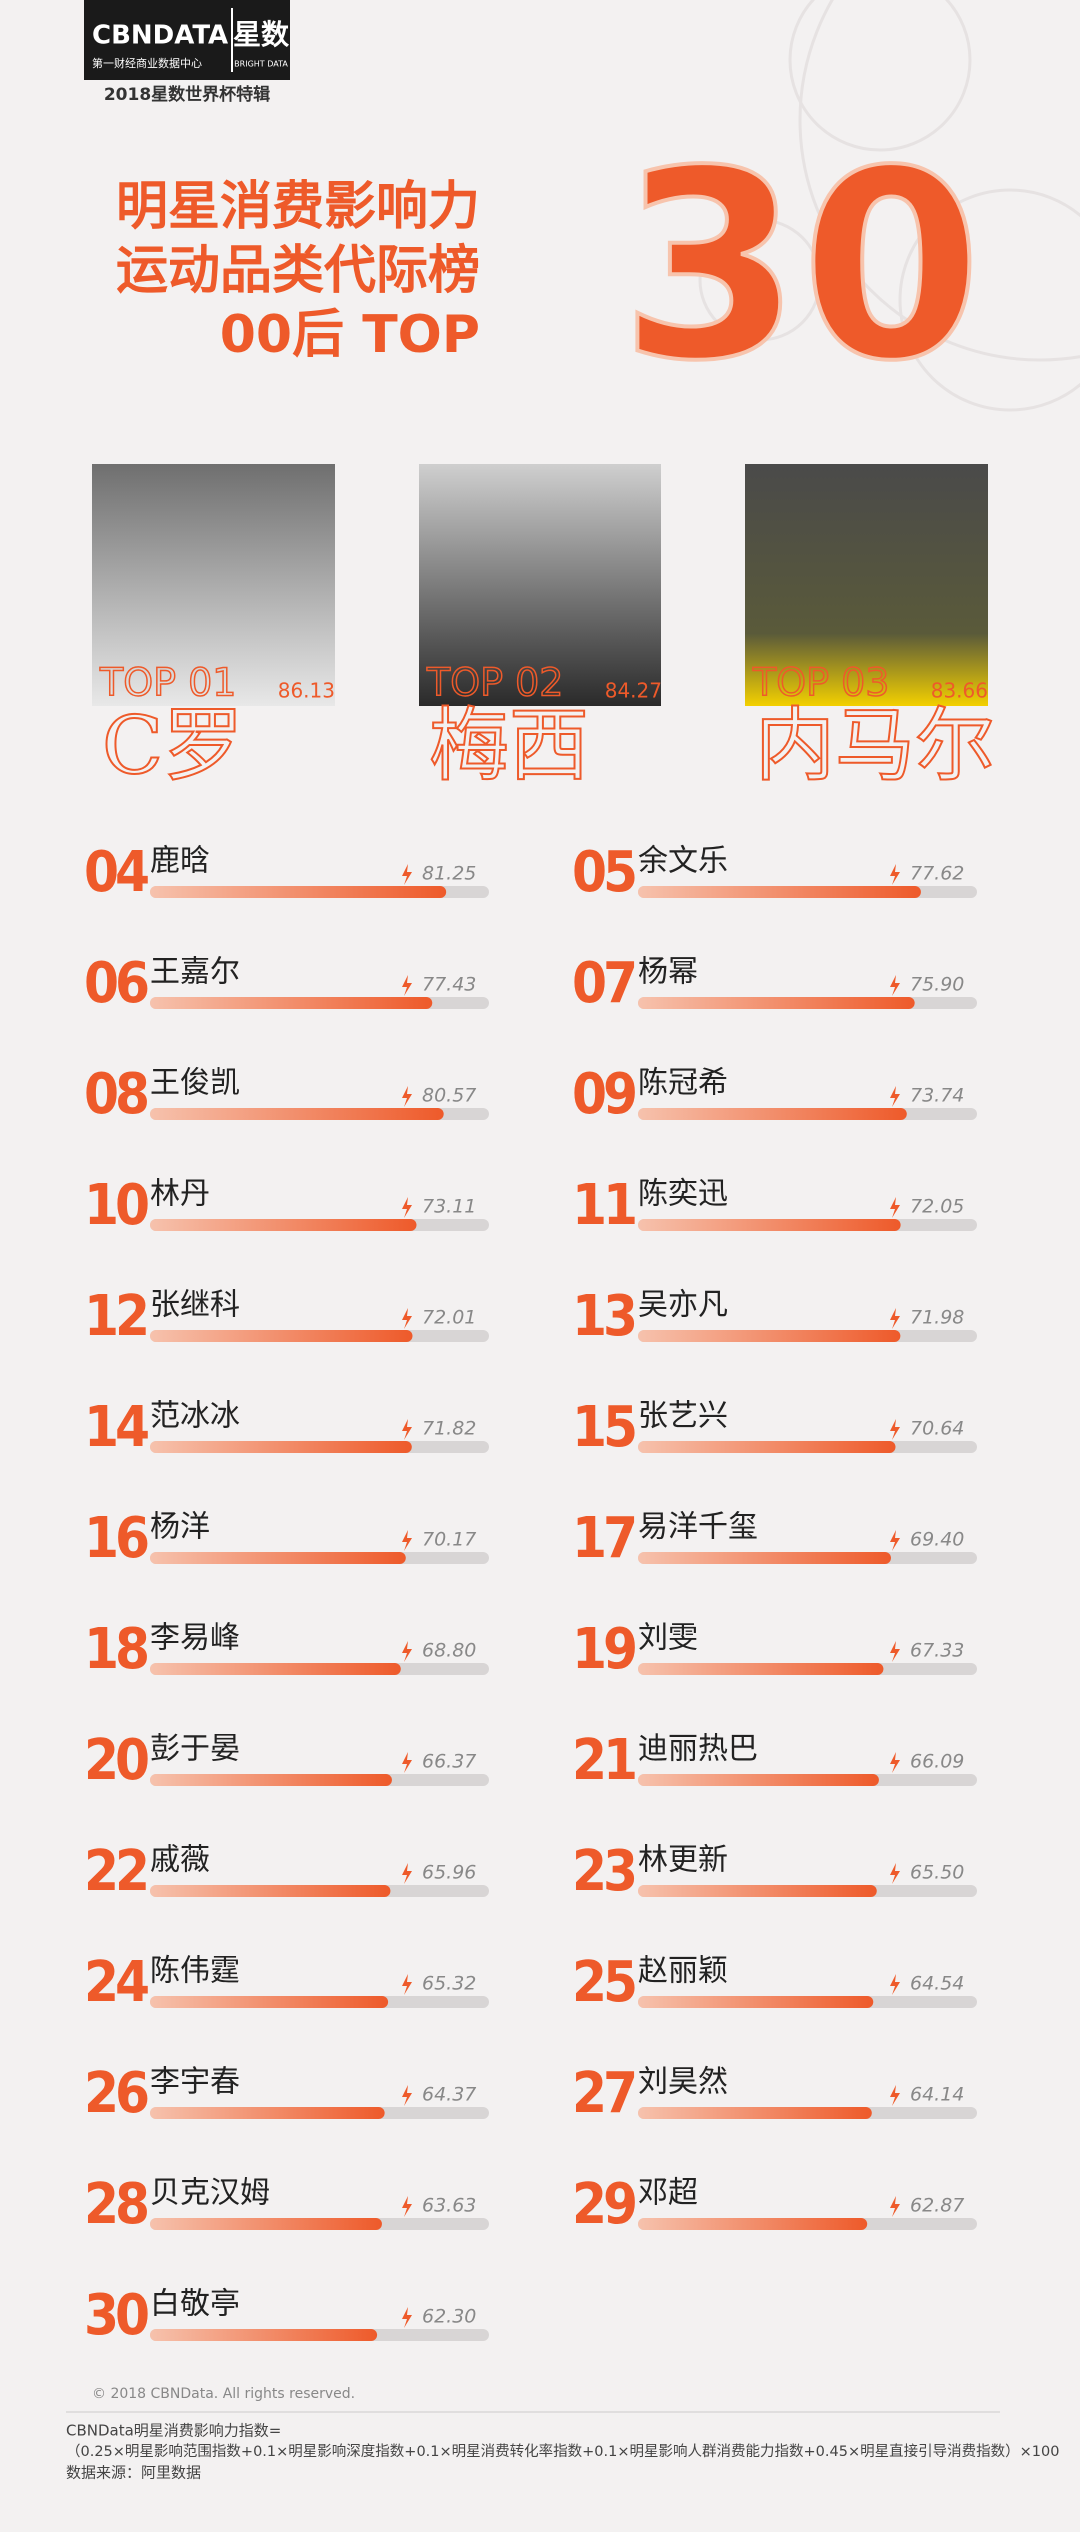 The width and height of the screenshot is (1080, 2532). Describe the element at coordinates (937, 1762) in the screenshot. I see `value-label: 66.09` at that location.